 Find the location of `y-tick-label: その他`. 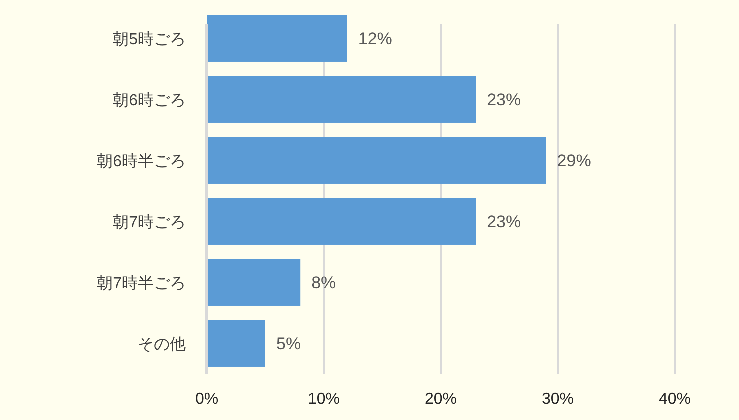

y-tick-label: その他 is located at coordinates (162, 345).